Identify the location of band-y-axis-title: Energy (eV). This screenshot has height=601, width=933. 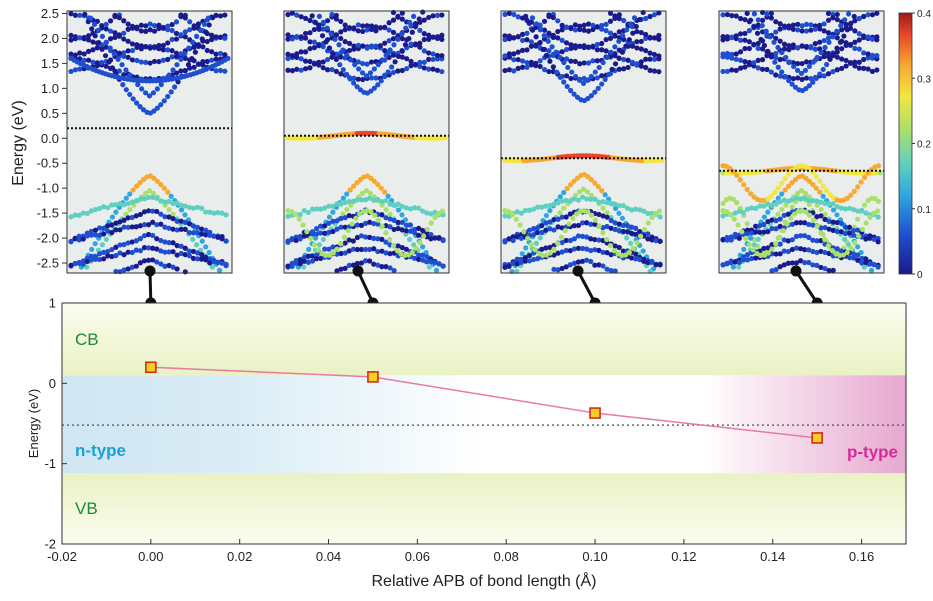
(18, 142).